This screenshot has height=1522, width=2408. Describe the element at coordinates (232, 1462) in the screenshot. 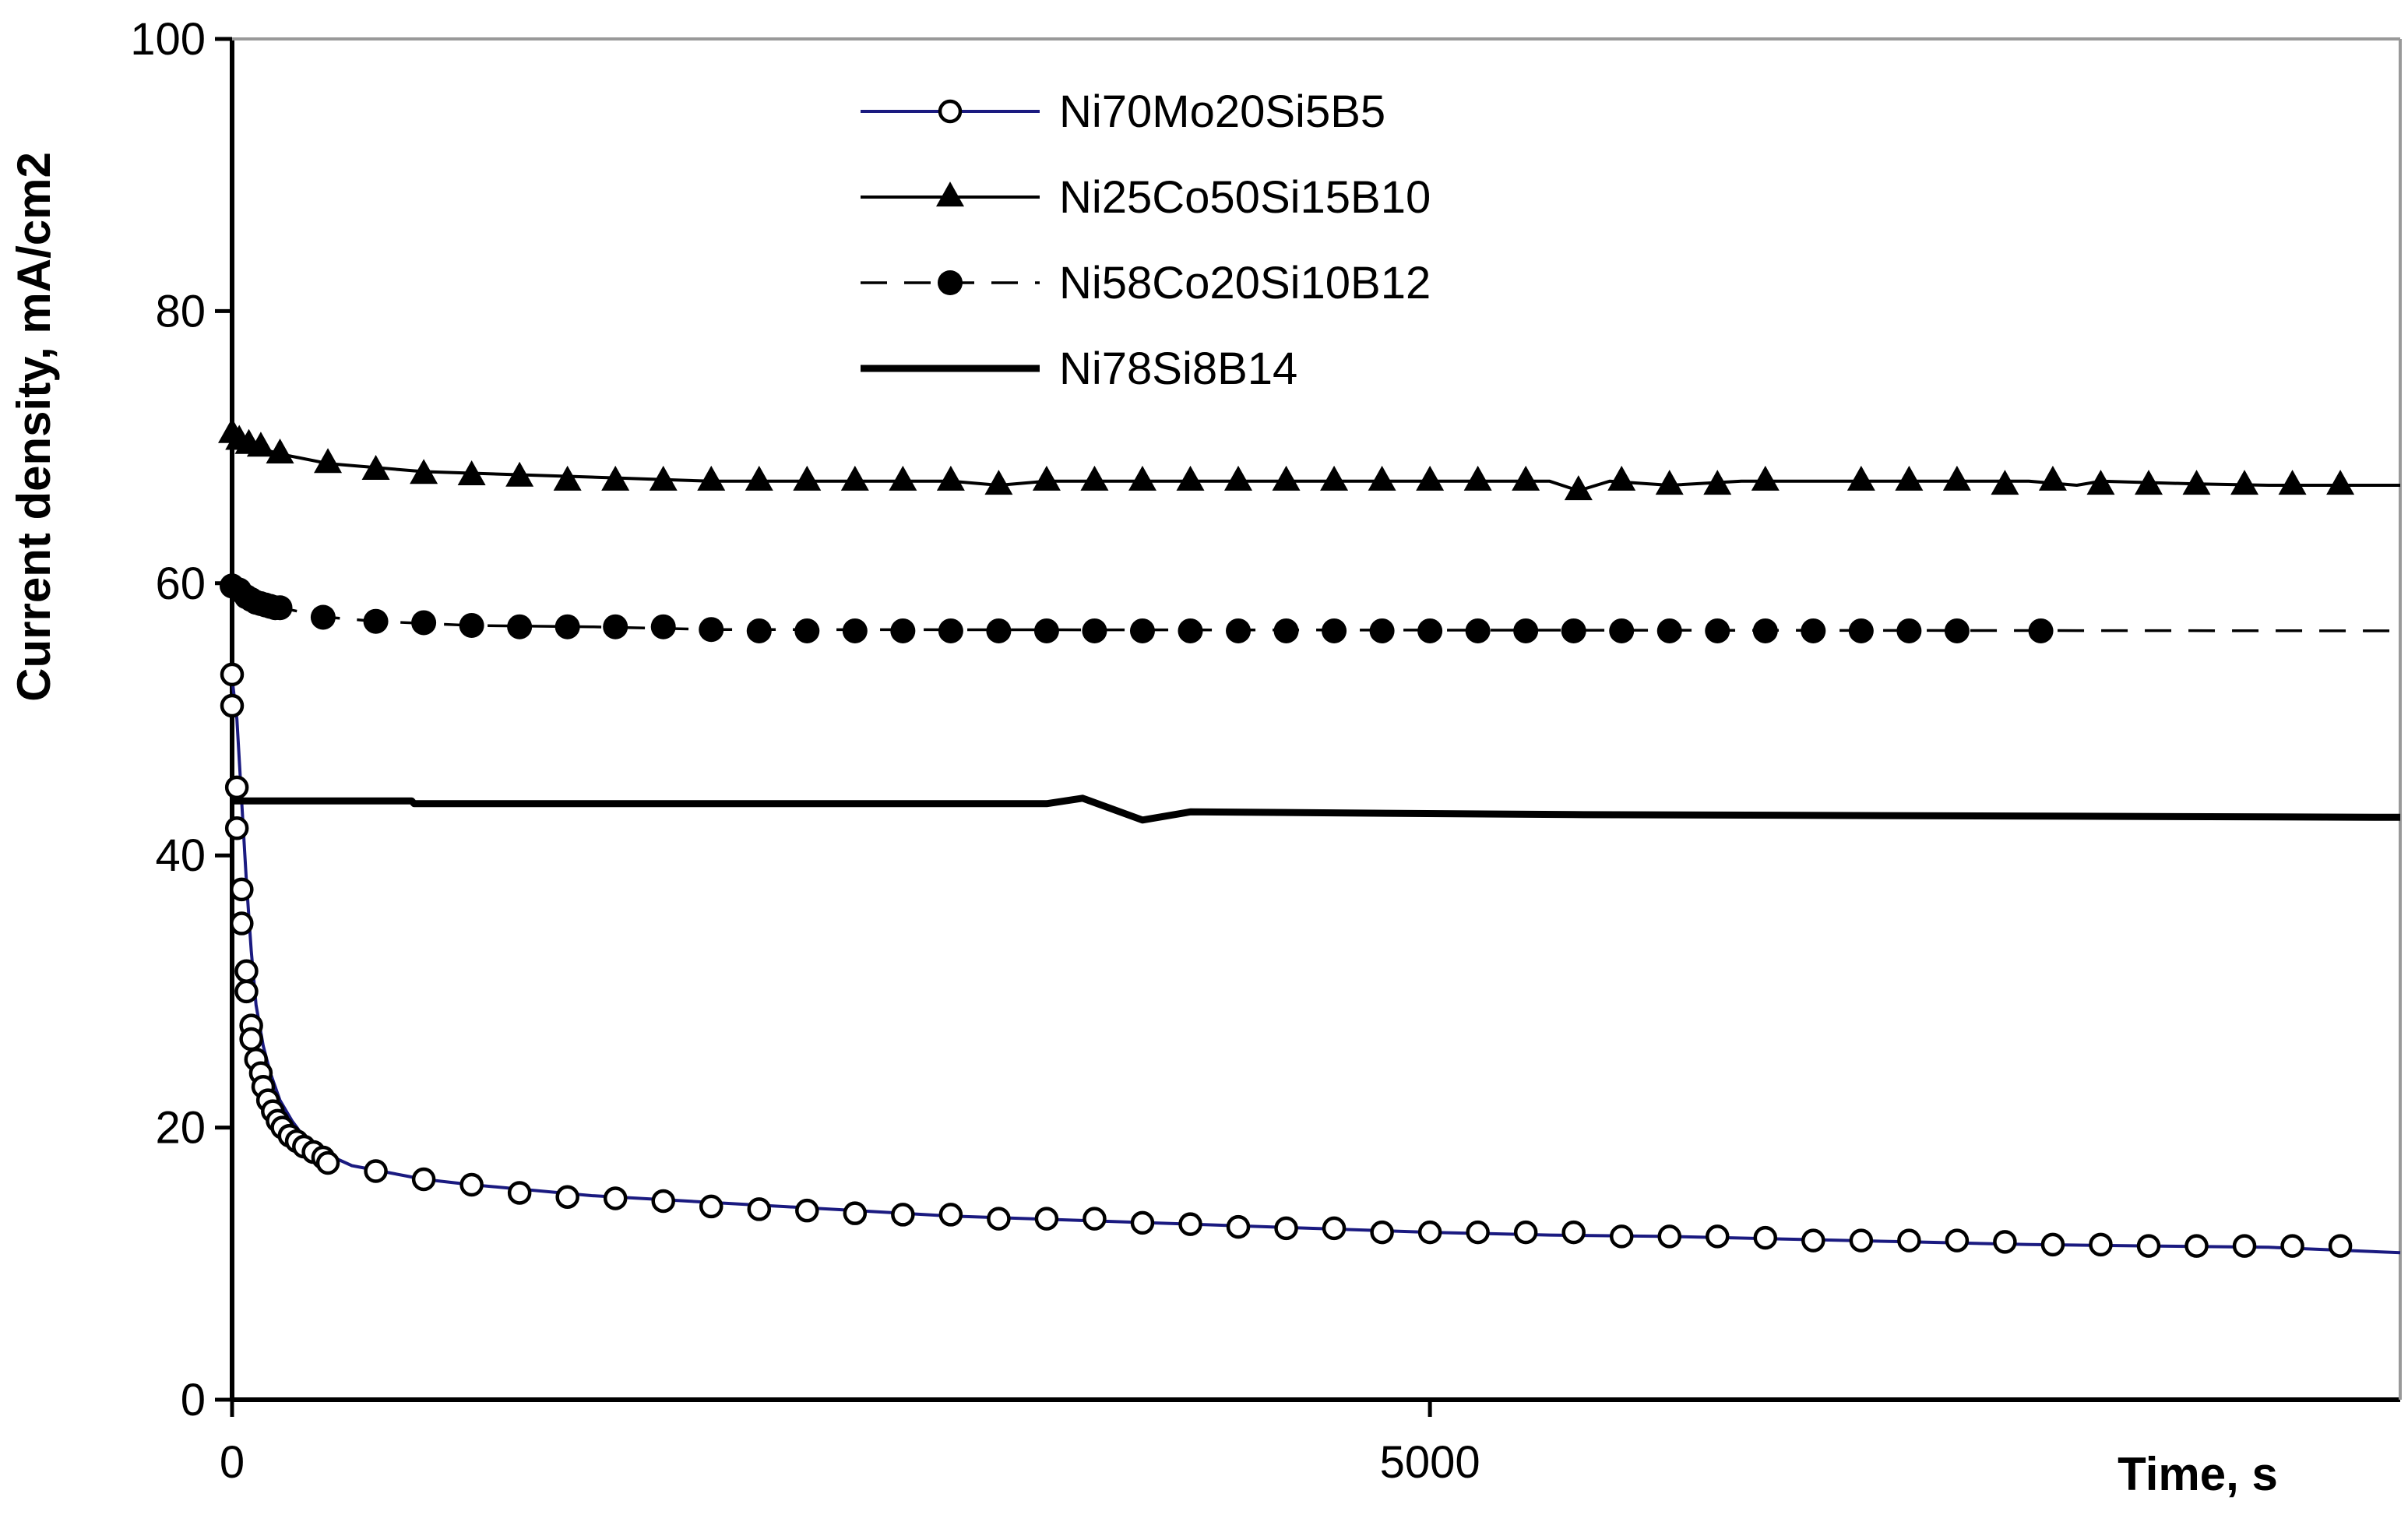

I see `x-tick-label: 0` at that location.